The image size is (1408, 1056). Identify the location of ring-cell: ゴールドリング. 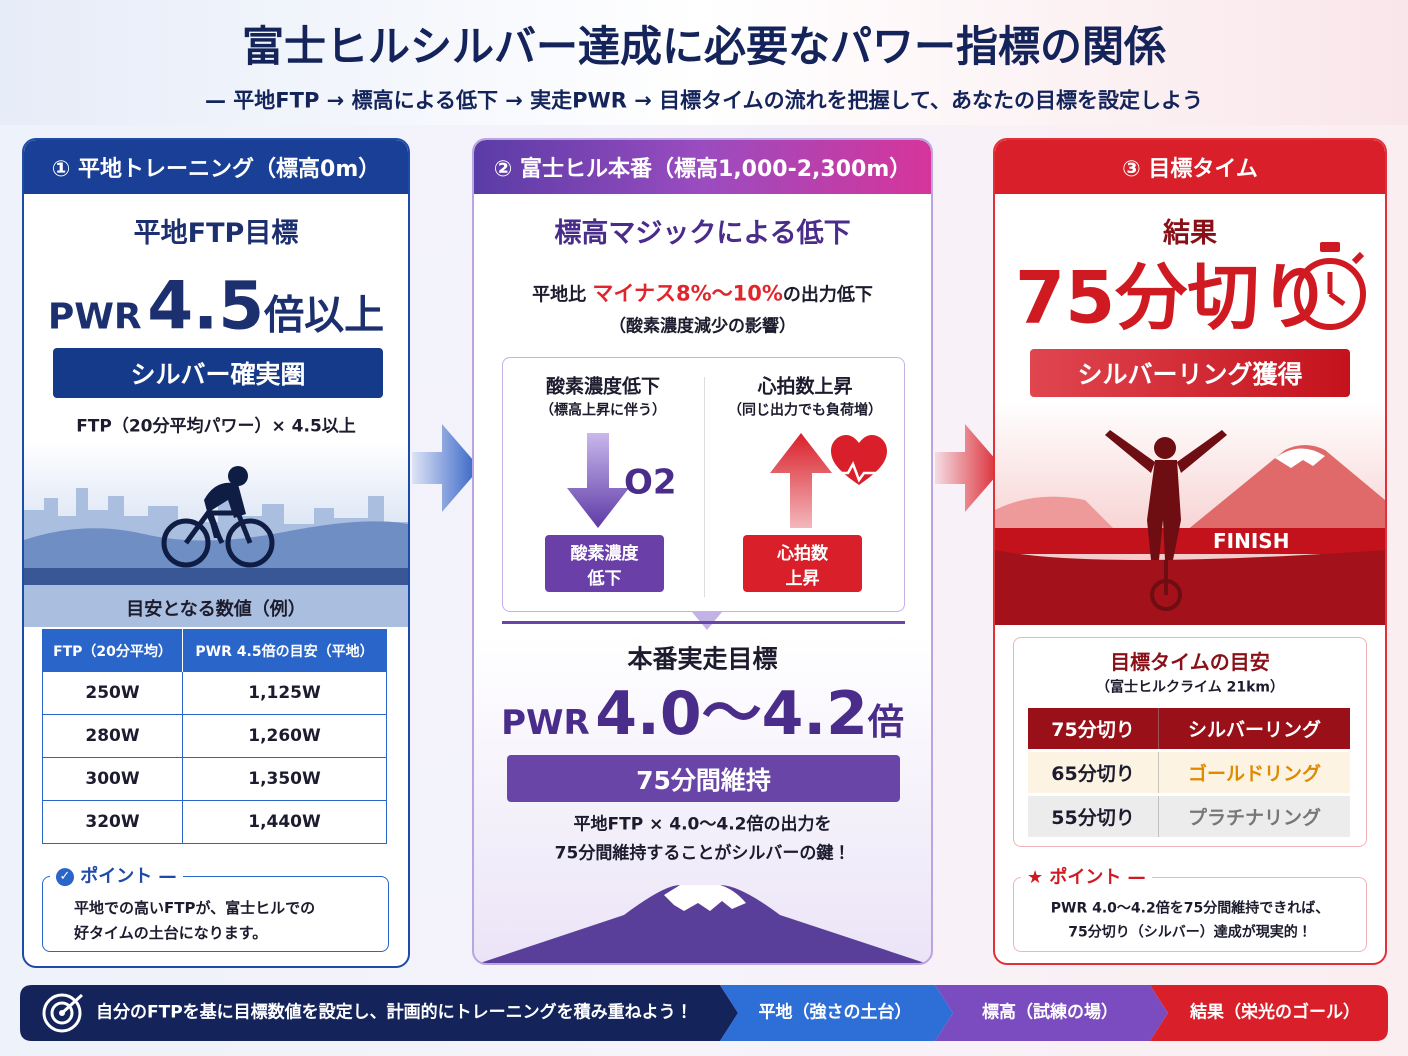
(1254, 772).